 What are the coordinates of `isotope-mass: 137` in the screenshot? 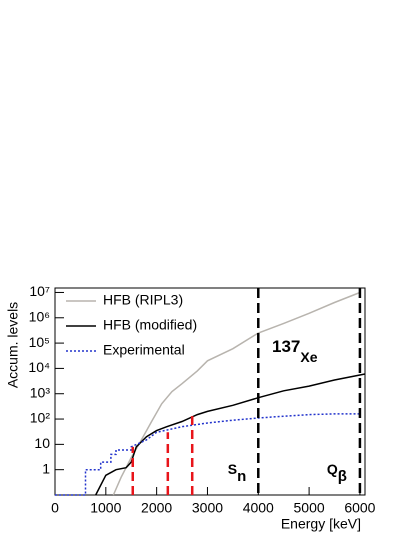 It's located at (286, 346).